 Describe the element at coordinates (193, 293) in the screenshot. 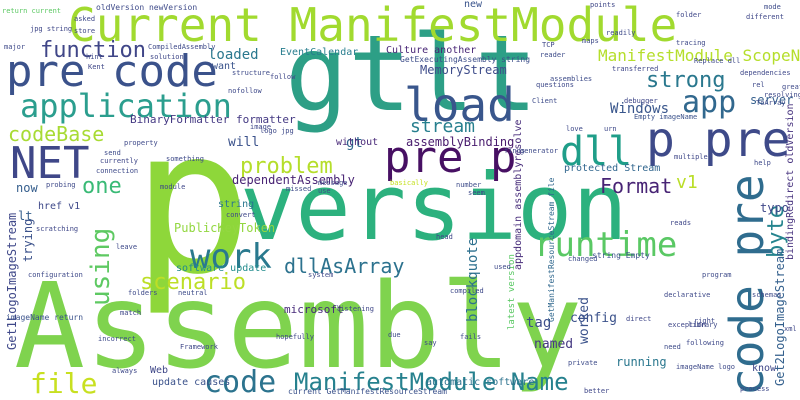

I see `word: neutral` at that location.